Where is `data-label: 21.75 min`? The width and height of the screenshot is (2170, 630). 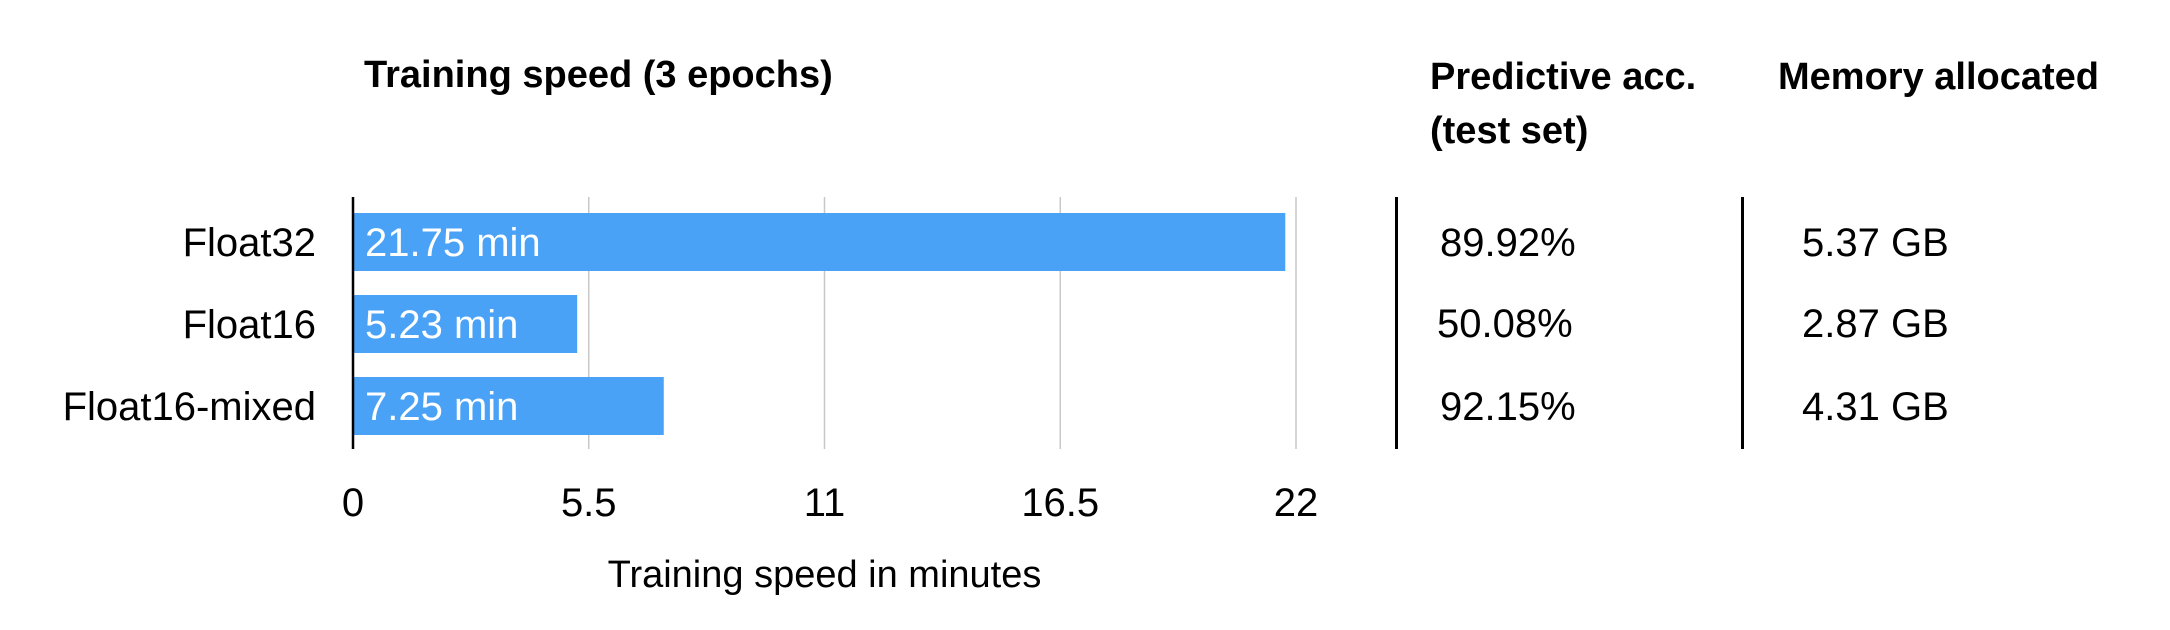 data-label: 21.75 min is located at coordinates (453, 243).